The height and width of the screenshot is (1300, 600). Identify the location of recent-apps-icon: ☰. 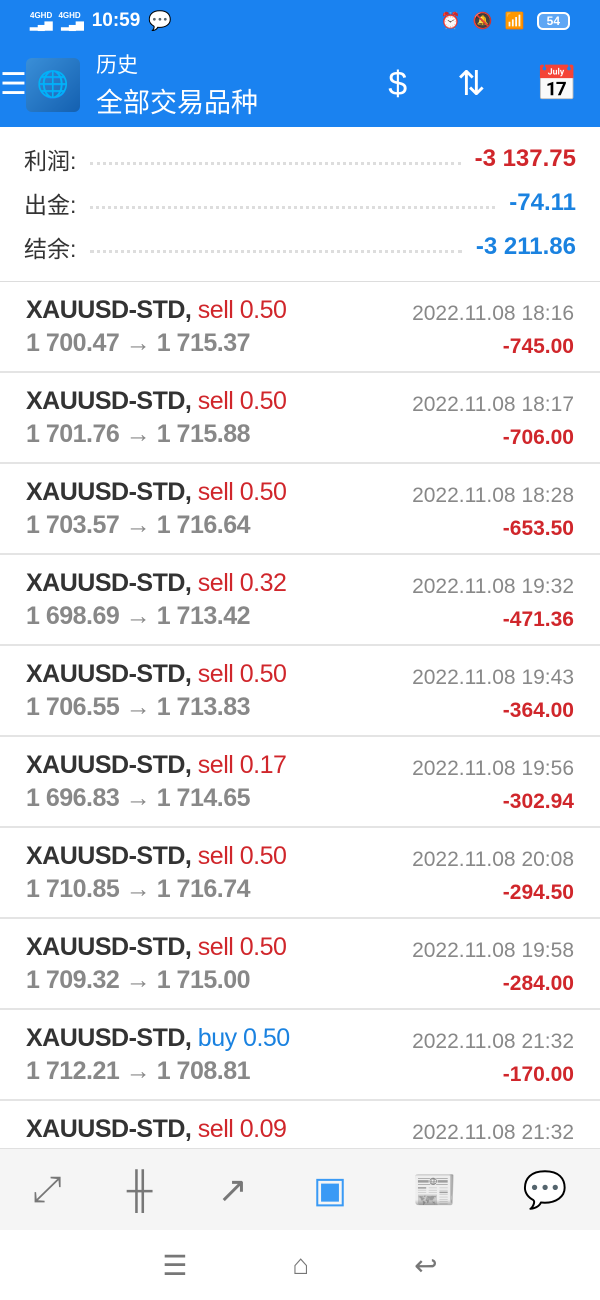
(175, 1265).